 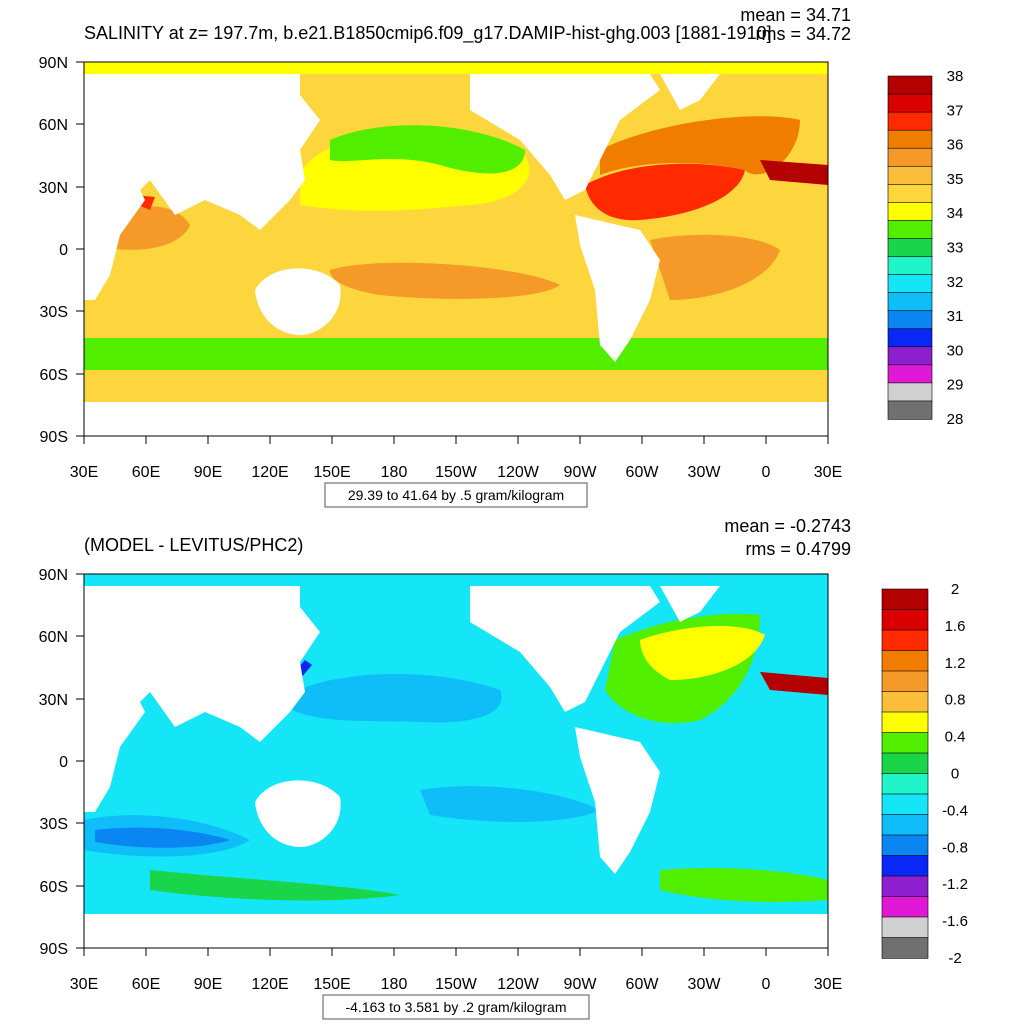 I want to click on range-label: 29.39 to 41.64 by .5 gram/kilogram, so click(x=456, y=495).